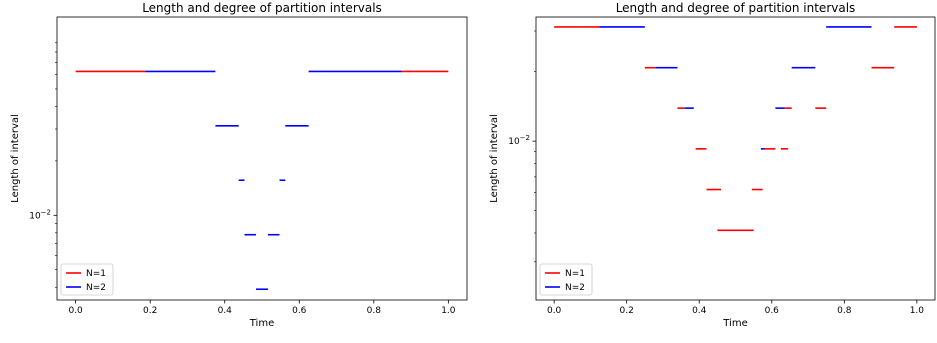 Image resolution: width=937 pixels, height=343 pixels. Describe the element at coordinates (627, 311) in the screenshot. I see `chart2-x-tick-label: 0.2` at that location.